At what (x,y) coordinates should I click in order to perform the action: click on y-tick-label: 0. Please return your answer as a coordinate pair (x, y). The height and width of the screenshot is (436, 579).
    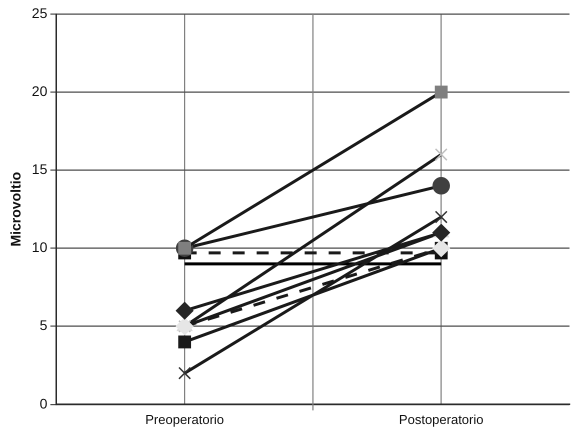
    Looking at the image, I should click on (44, 403).